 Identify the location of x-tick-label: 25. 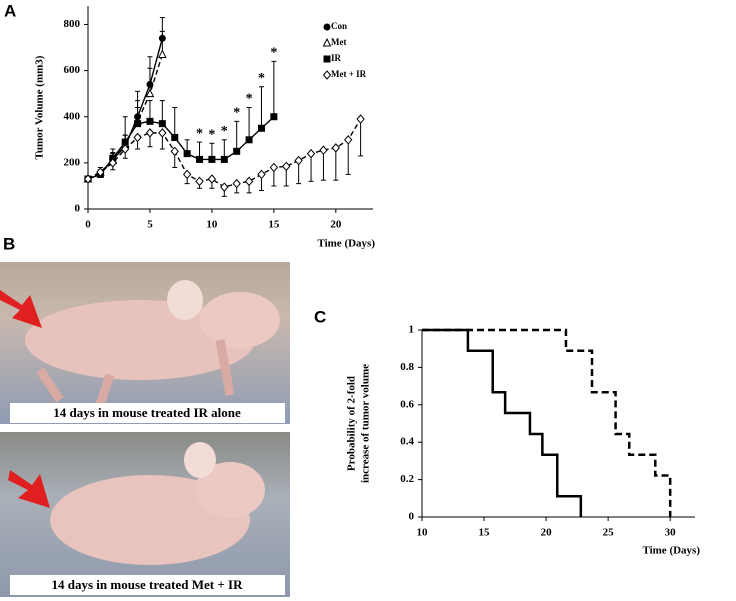
(609, 533).